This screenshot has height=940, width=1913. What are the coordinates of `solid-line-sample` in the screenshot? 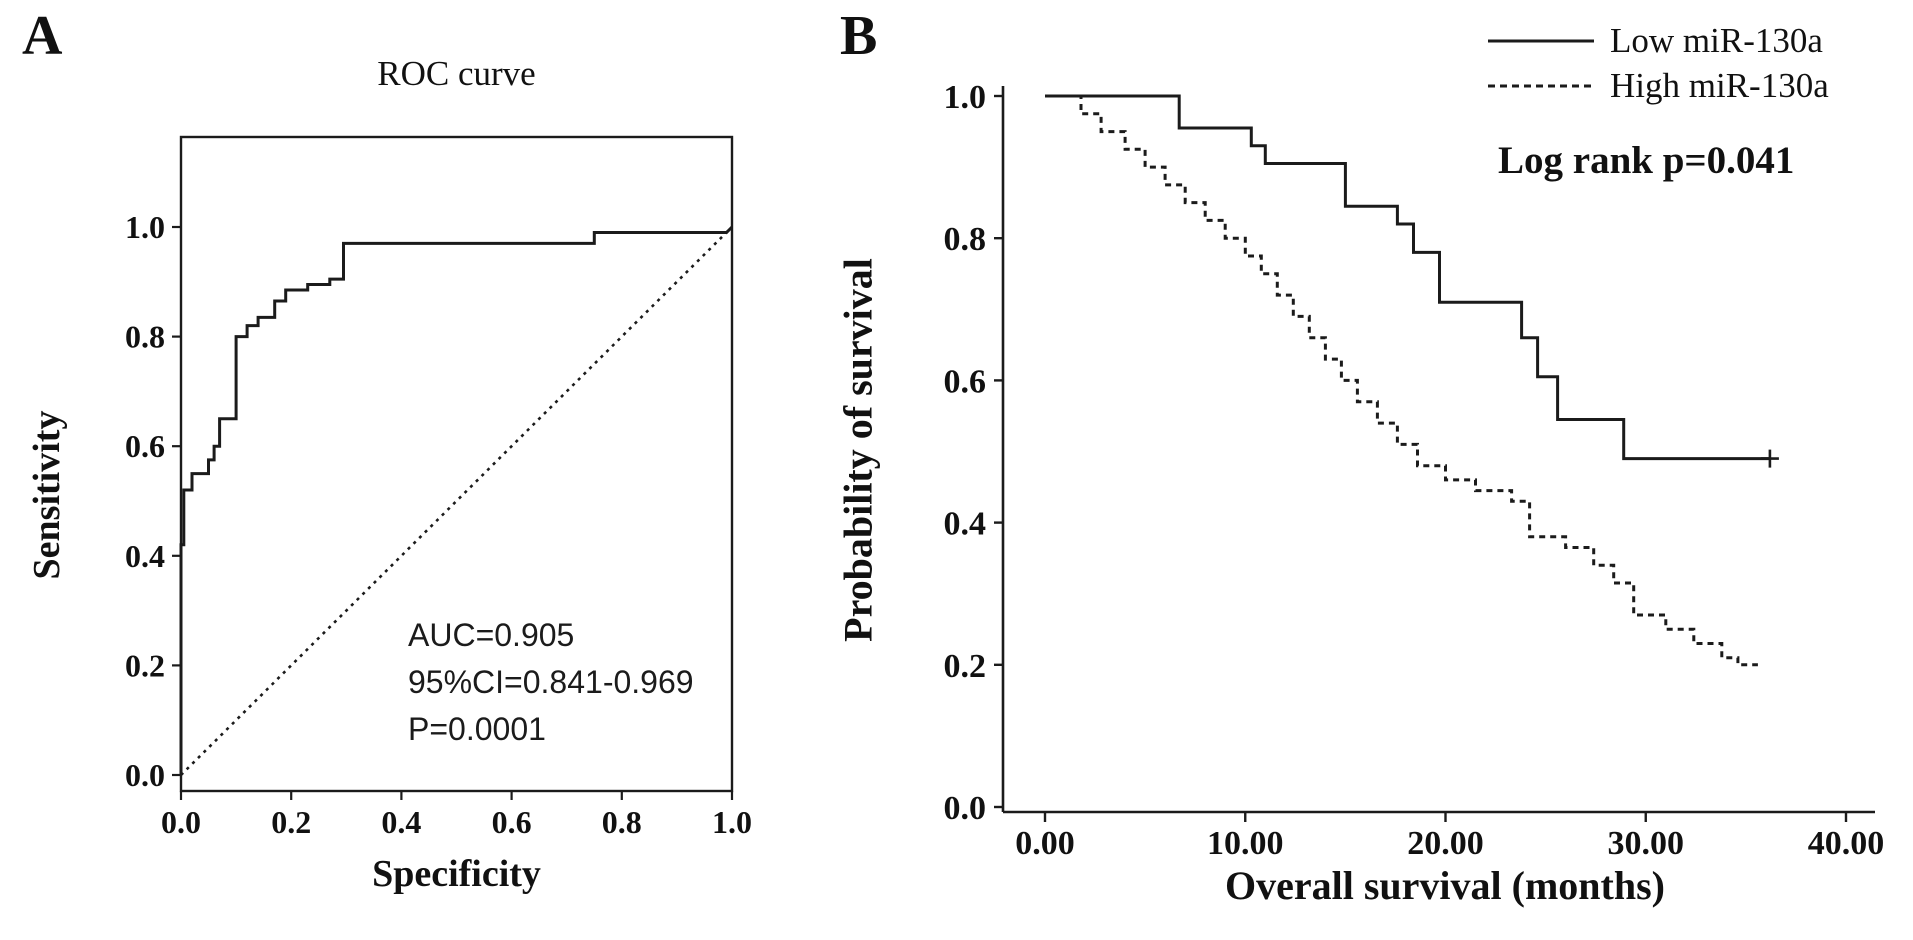 It's located at (1541, 40).